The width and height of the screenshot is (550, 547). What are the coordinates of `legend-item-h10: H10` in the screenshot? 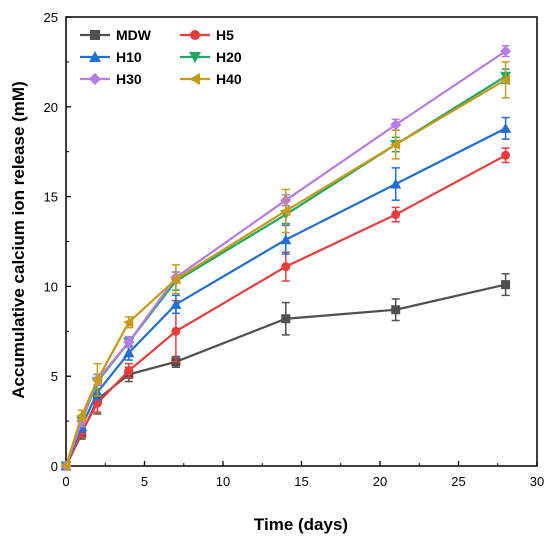 It's located at (111, 57).